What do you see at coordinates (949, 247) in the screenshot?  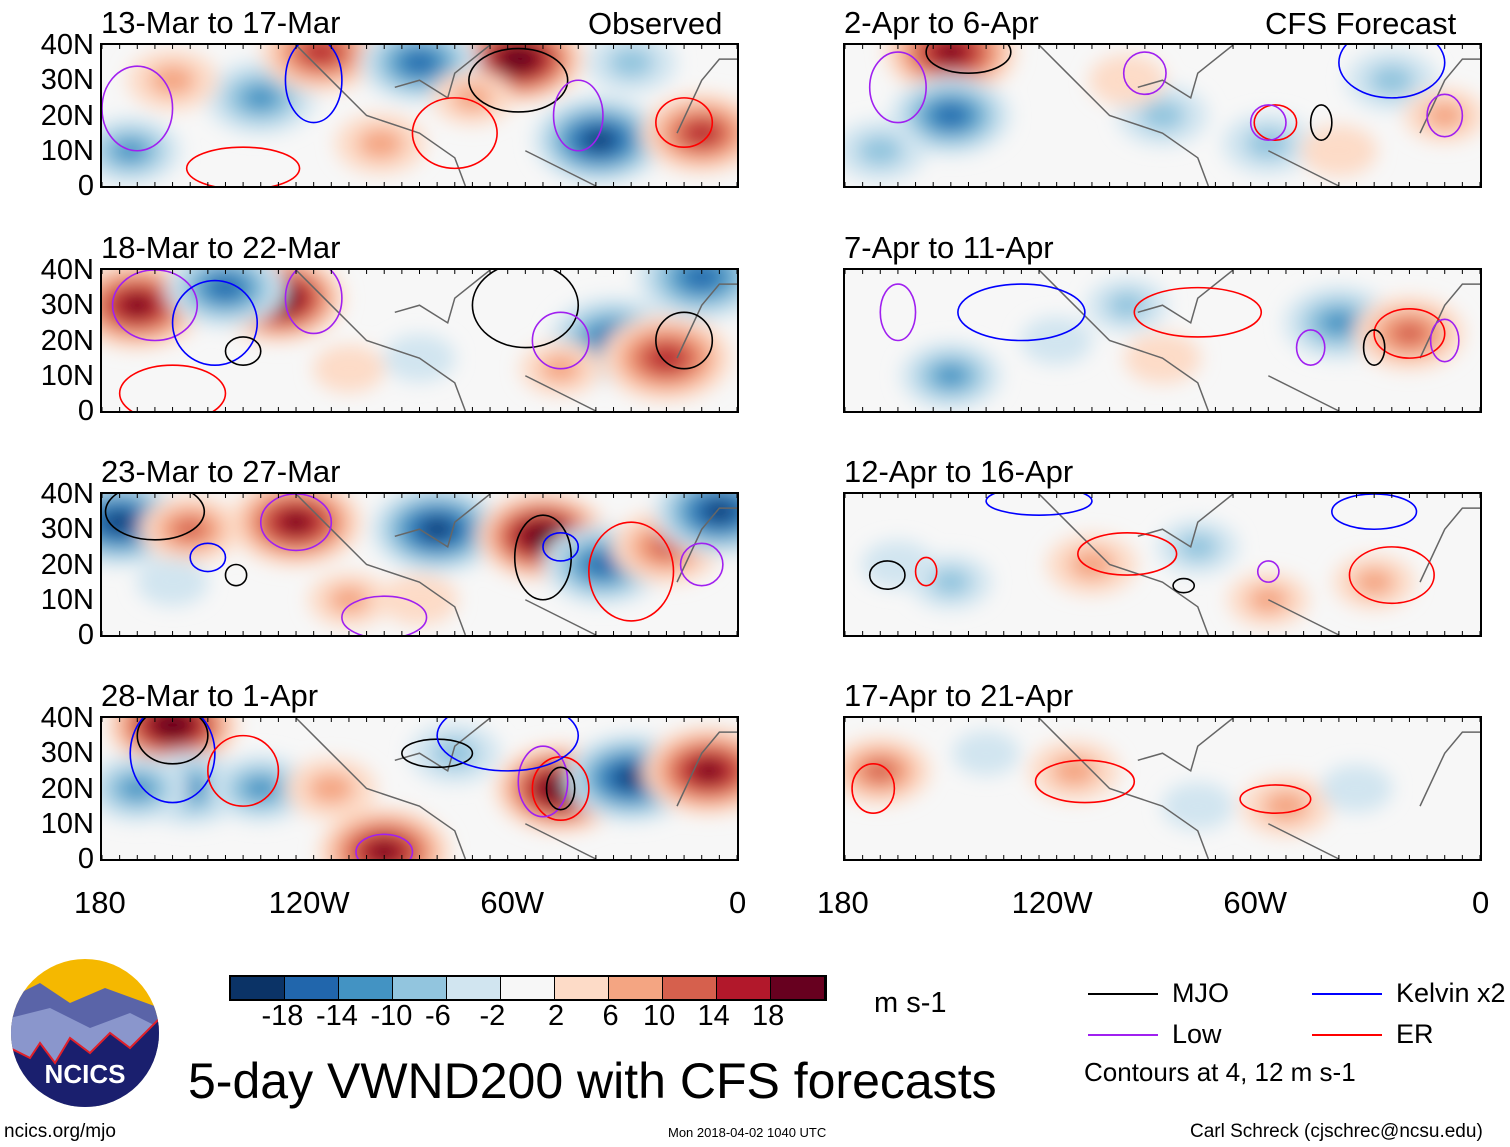 I see `panel-title: 7-Apr to 11-Apr` at bounding box center [949, 247].